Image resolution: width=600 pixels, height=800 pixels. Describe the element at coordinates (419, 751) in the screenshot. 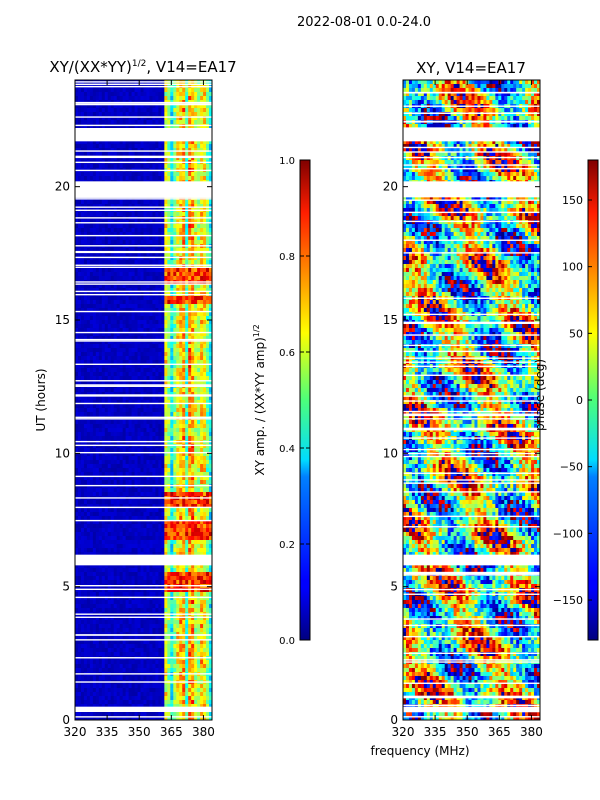

I see `frequency-x-label: frequency (MHz)` at that location.